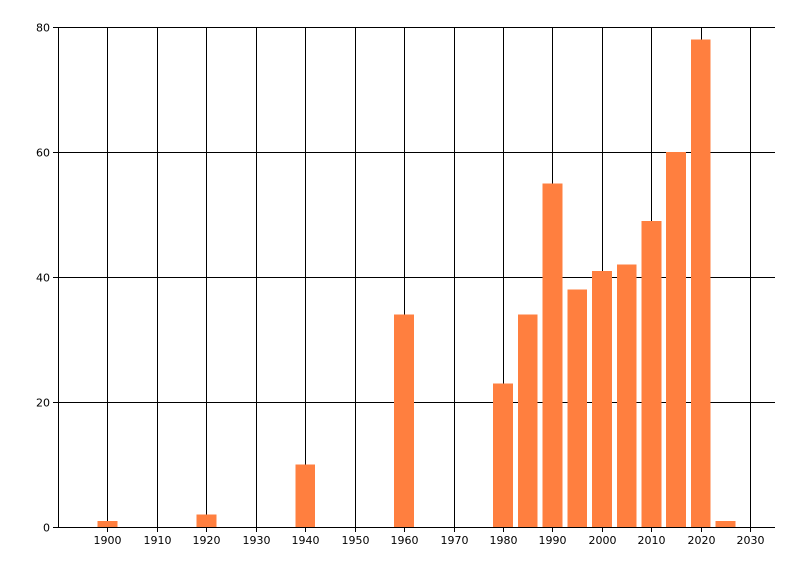 The image size is (800, 576). I want to click on x-tick-label: 1920, so click(207, 540).